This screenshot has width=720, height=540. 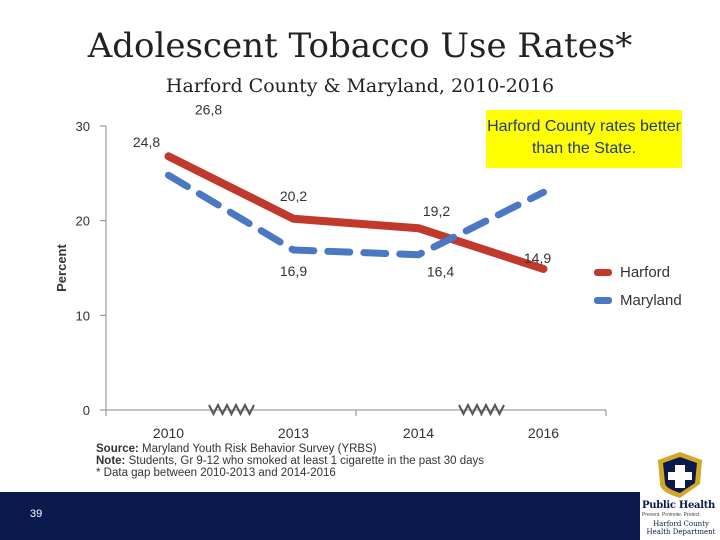 What do you see at coordinates (671, 515) in the screenshot?
I see `logo-tagline: Prevent. Promote. Protect.` at bounding box center [671, 515].